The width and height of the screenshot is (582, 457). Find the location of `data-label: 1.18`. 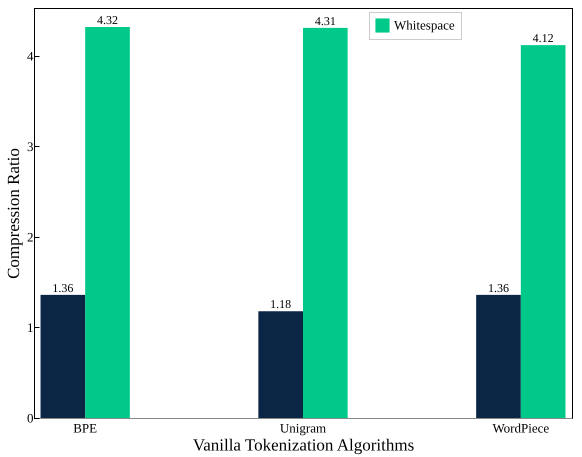

data-label: 1.18 is located at coordinates (281, 304).